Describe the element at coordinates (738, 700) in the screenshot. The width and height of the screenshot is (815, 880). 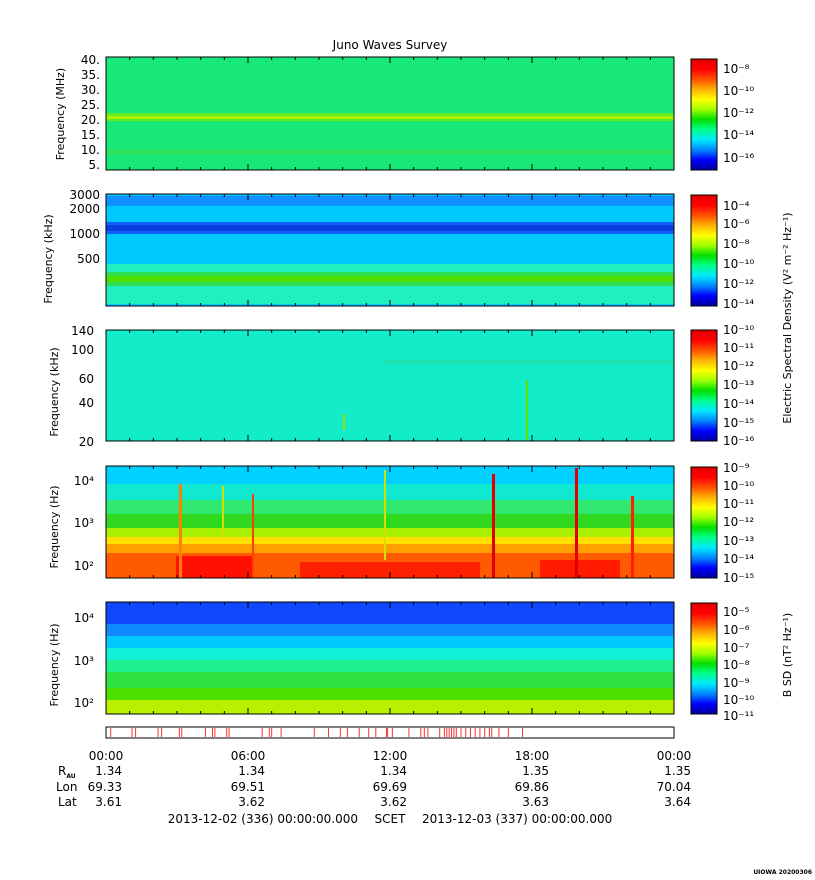
I see `panel-5-cbar-tick: 10⁻¹⁰` at that location.